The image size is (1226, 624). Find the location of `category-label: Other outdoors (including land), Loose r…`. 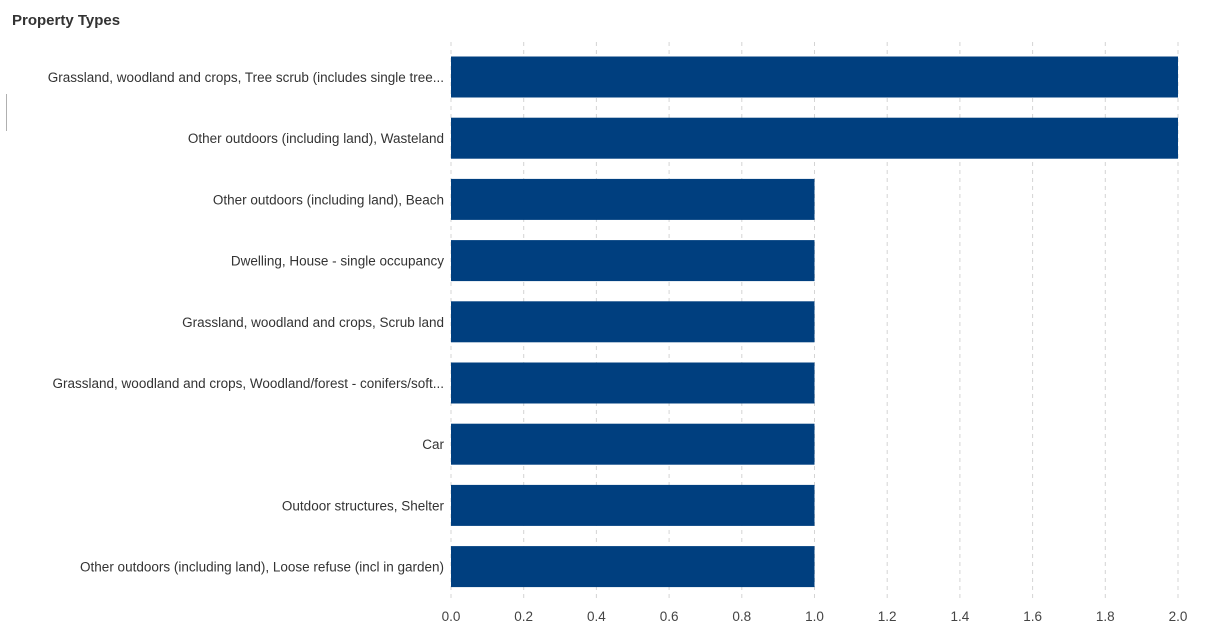

category-label: Other outdoors (including land), Loose r… is located at coordinates (262, 567).